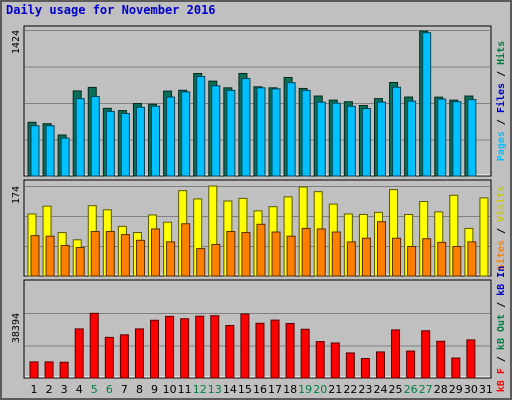  What do you see at coordinates (124, 389) in the screenshot?
I see `x-tick-label: 7` at bounding box center [124, 389].